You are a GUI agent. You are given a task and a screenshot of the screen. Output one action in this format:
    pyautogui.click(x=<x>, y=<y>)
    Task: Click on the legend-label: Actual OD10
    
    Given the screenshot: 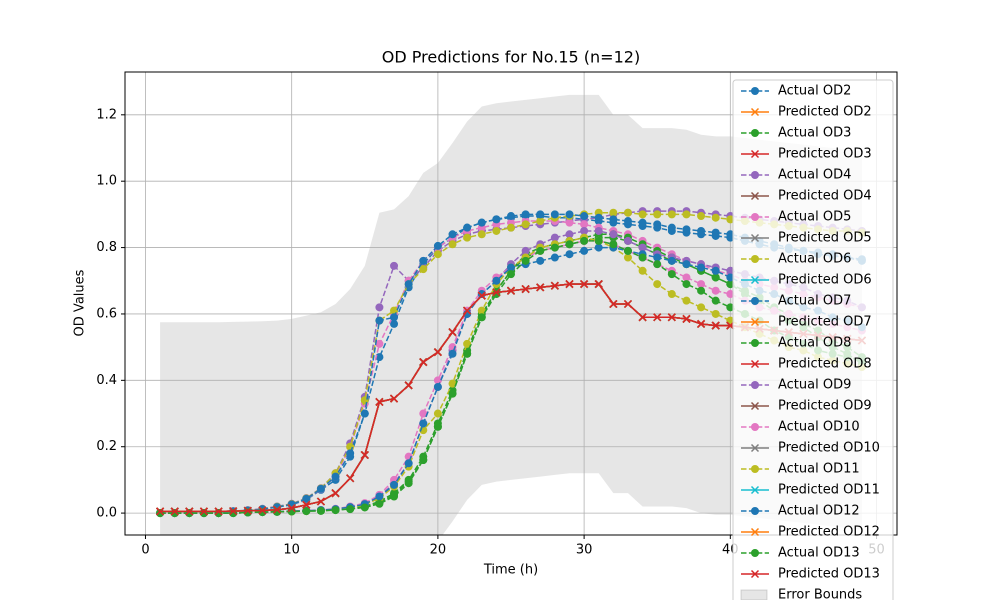 What is the action you would take?
    pyautogui.click(x=819, y=427)
    